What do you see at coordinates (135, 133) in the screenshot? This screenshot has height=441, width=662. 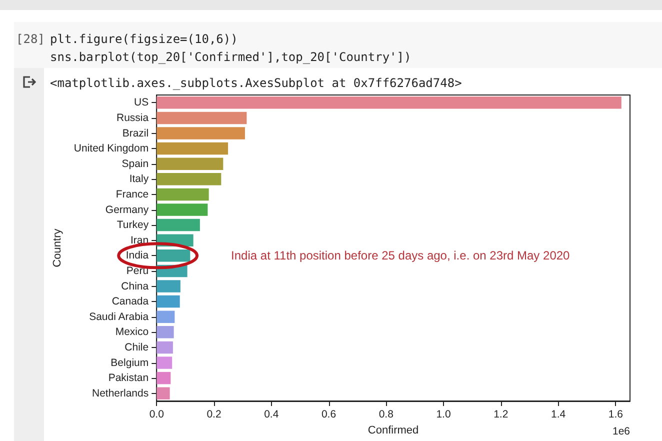 I see `y-tick-label: Brazil` at bounding box center [135, 133].